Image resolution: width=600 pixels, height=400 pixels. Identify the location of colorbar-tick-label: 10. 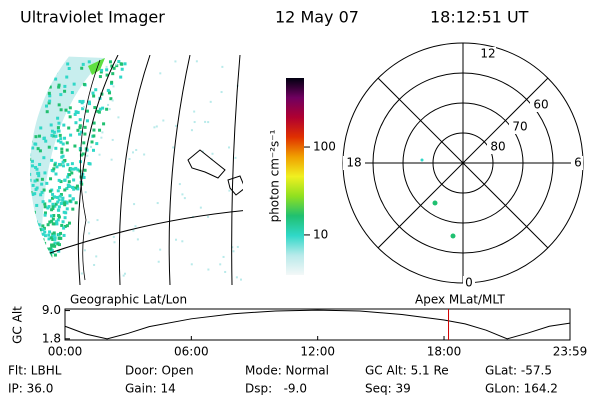
(320, 234).